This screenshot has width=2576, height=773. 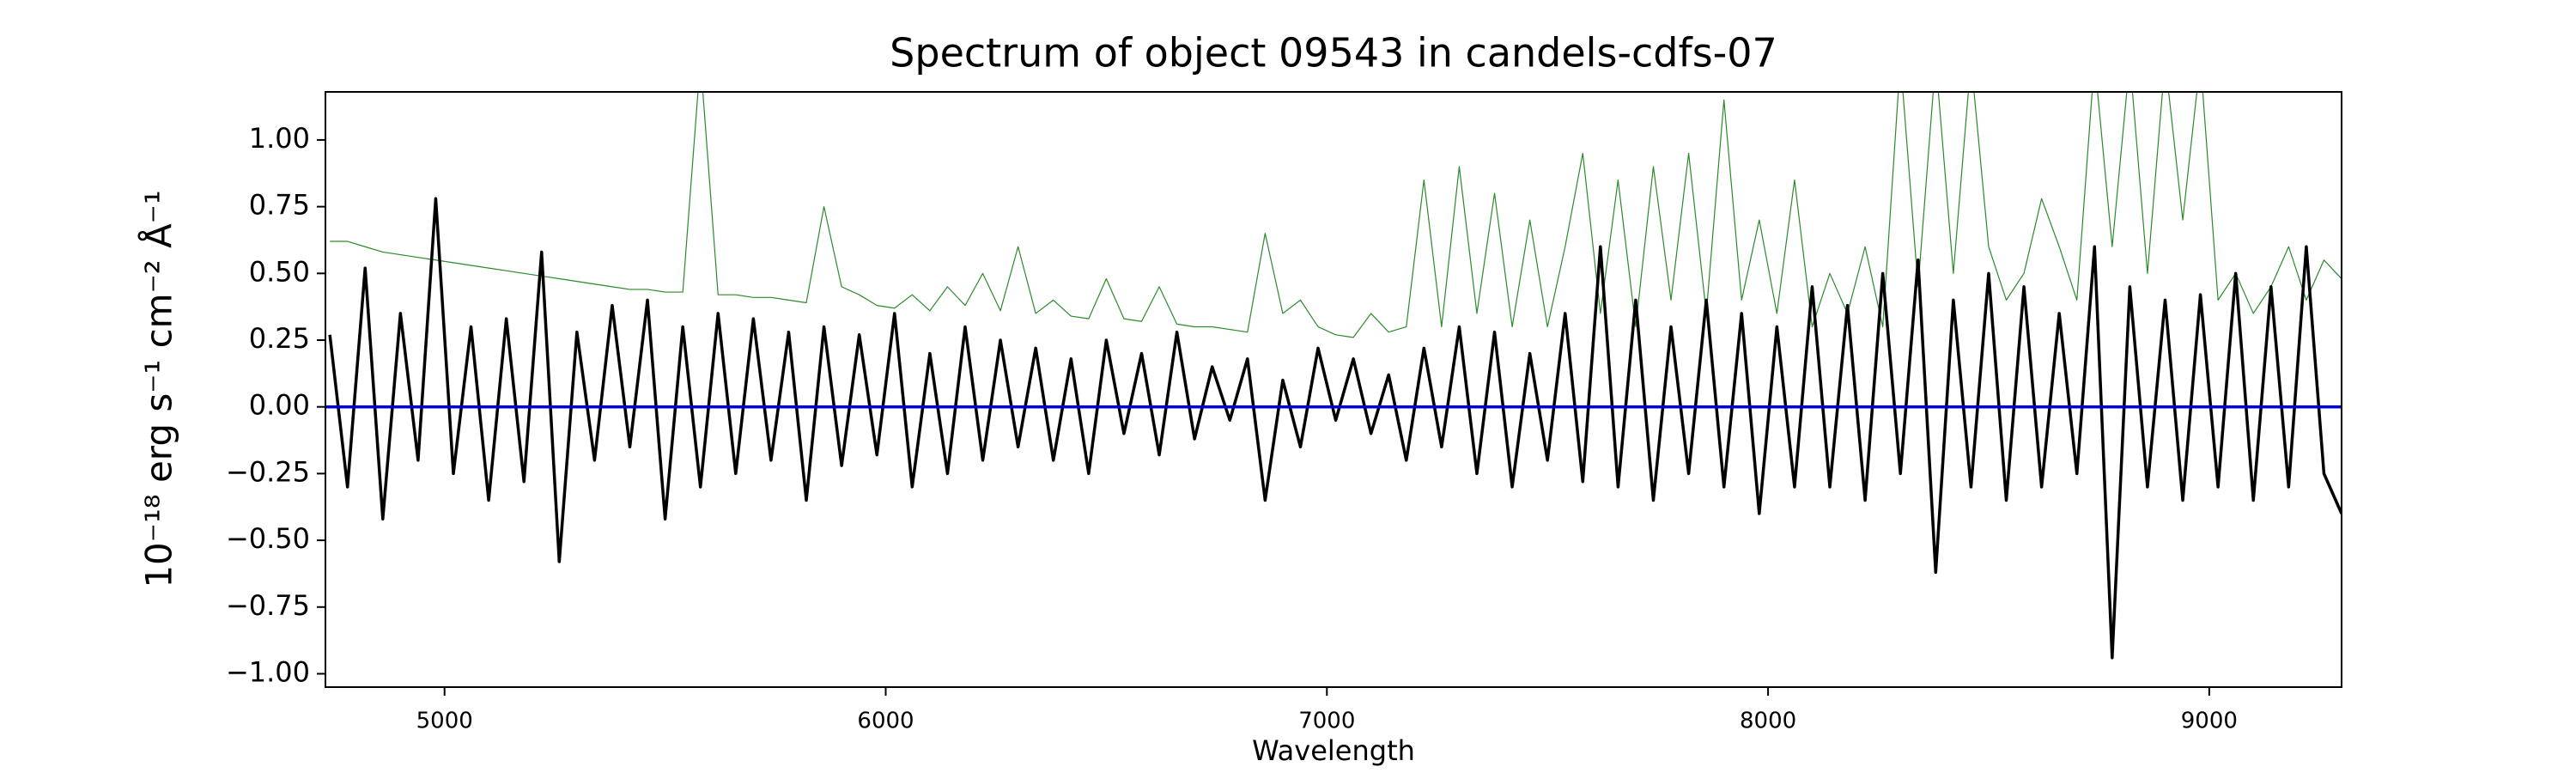 What do you see at coordinates (280, 138) in the screenshot?
I see `y-tick-label: 1.00` at bounding box center [280, 138].